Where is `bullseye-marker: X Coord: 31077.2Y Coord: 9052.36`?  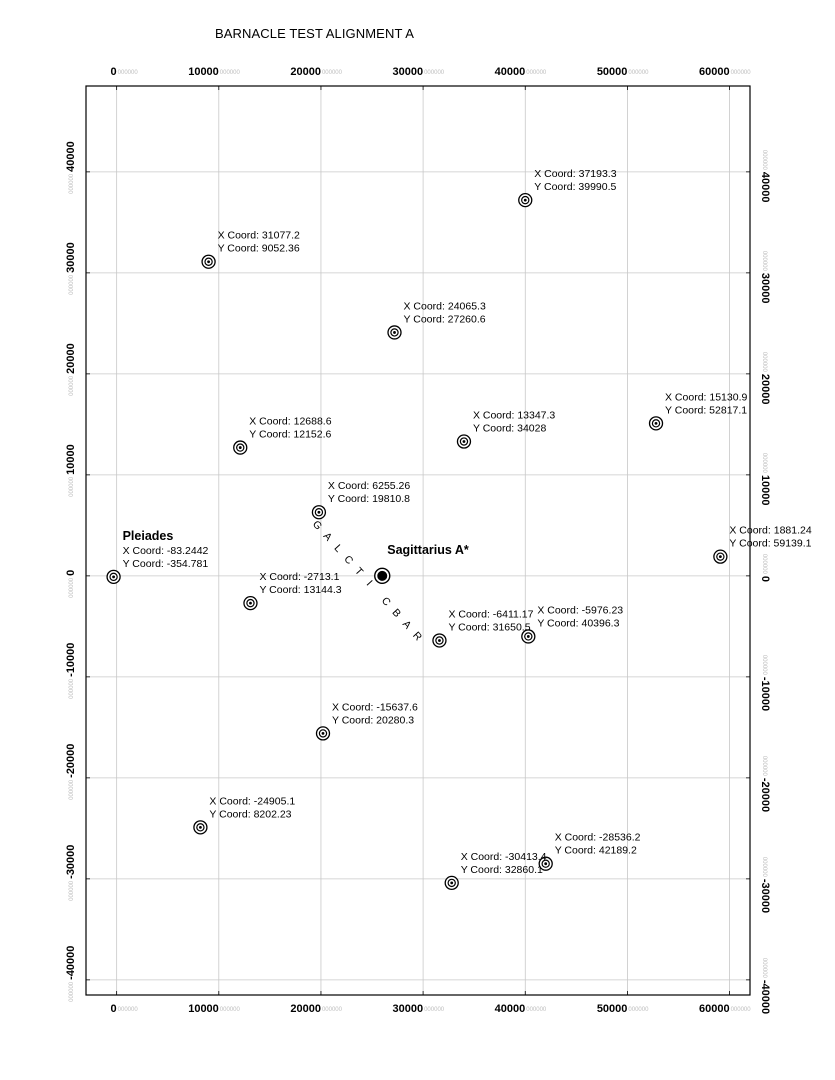
bullseye-marker: X Coord: 31077.2Y Coord: 9052.36 is located at coordinates (250, 249).